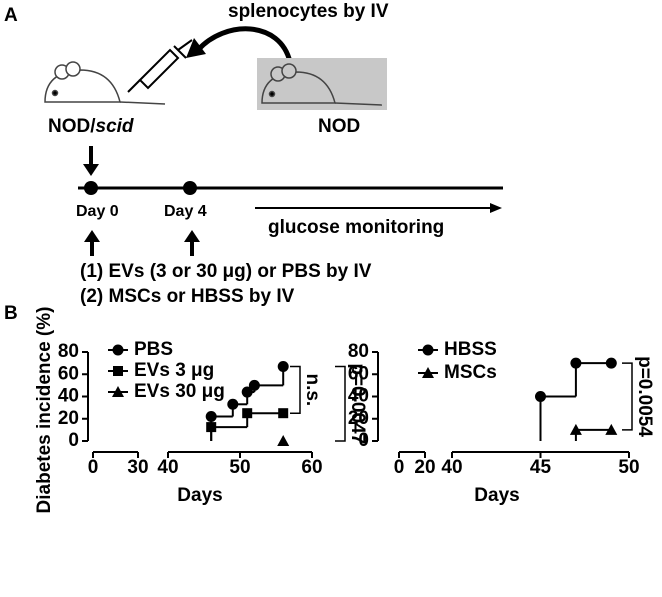 This screenshot has width=662, height=597. I want to click on treatment: (1) EVs (3 or 30 μg) or PBS by IV, so click(226, 271).